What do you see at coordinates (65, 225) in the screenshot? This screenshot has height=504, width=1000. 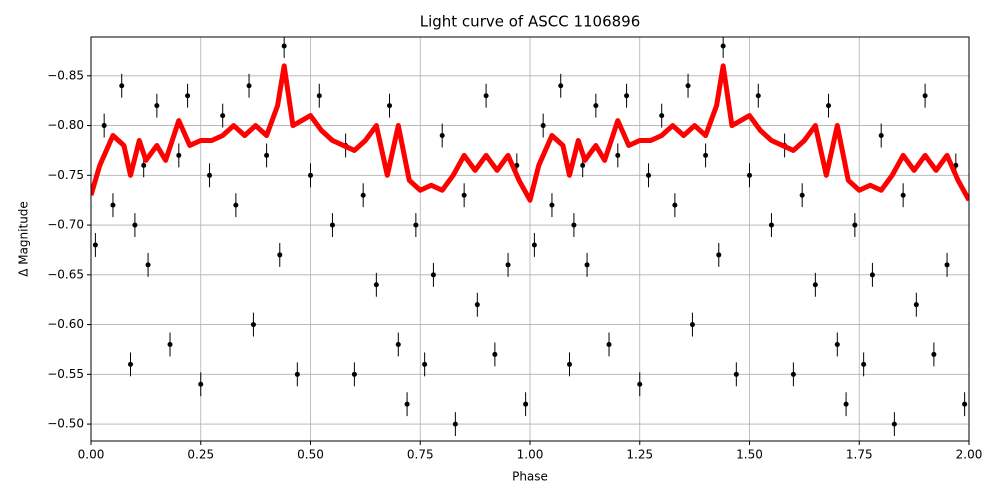 I see `y-tick-label: −0.70` at bounding box center [65, 225].